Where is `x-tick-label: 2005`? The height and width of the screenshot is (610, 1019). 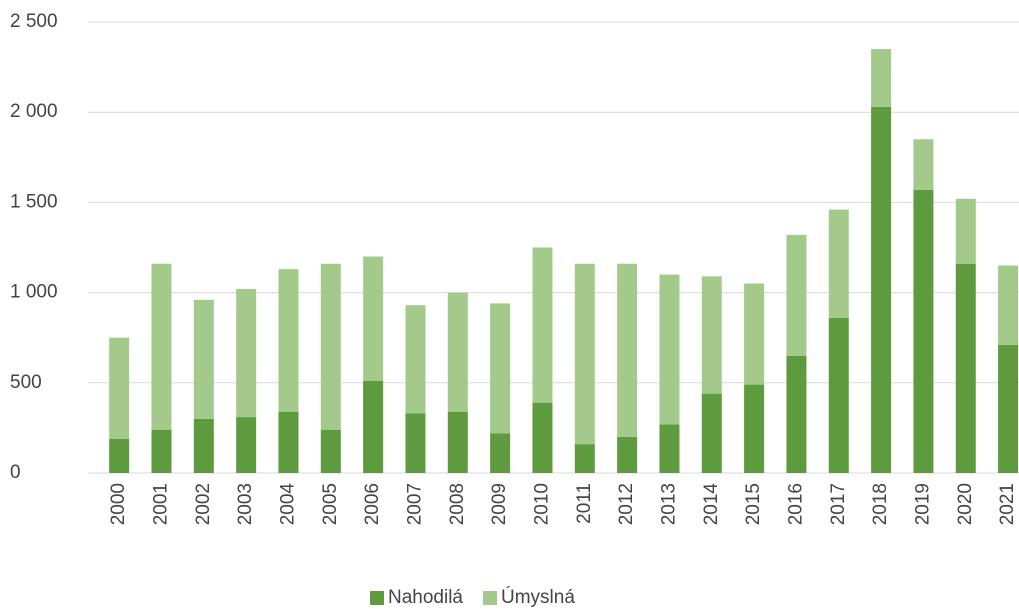
x-tick-label: 2005 is located at coordinates (330, 504).